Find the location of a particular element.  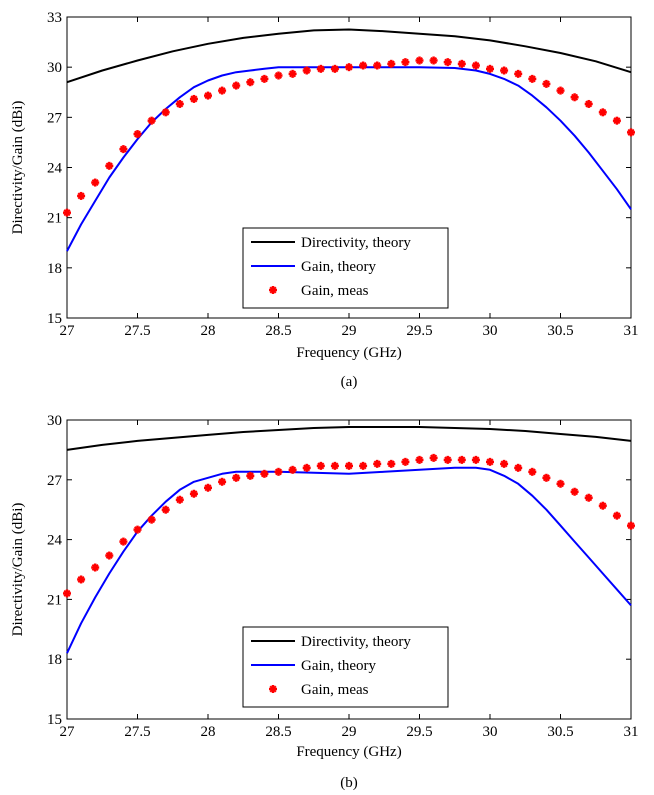

y-tick-label: 33 is located at coordinates (54, 18).